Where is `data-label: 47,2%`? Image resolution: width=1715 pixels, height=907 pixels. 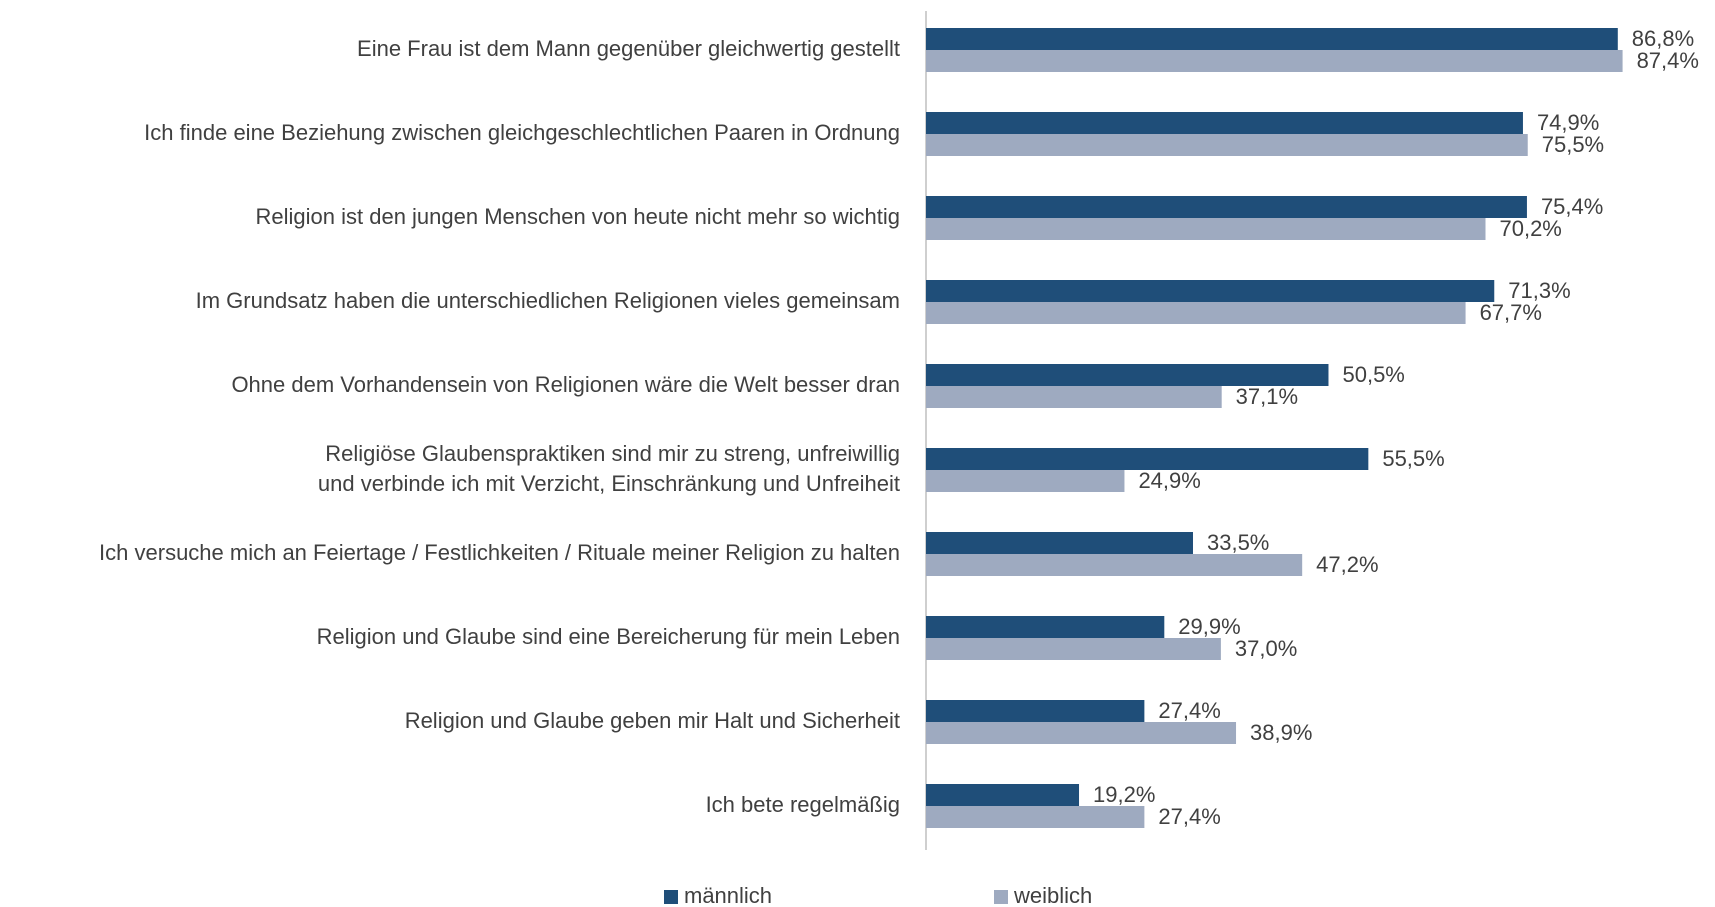 data-label: 47,2% is located at coordinates (1347, 564).